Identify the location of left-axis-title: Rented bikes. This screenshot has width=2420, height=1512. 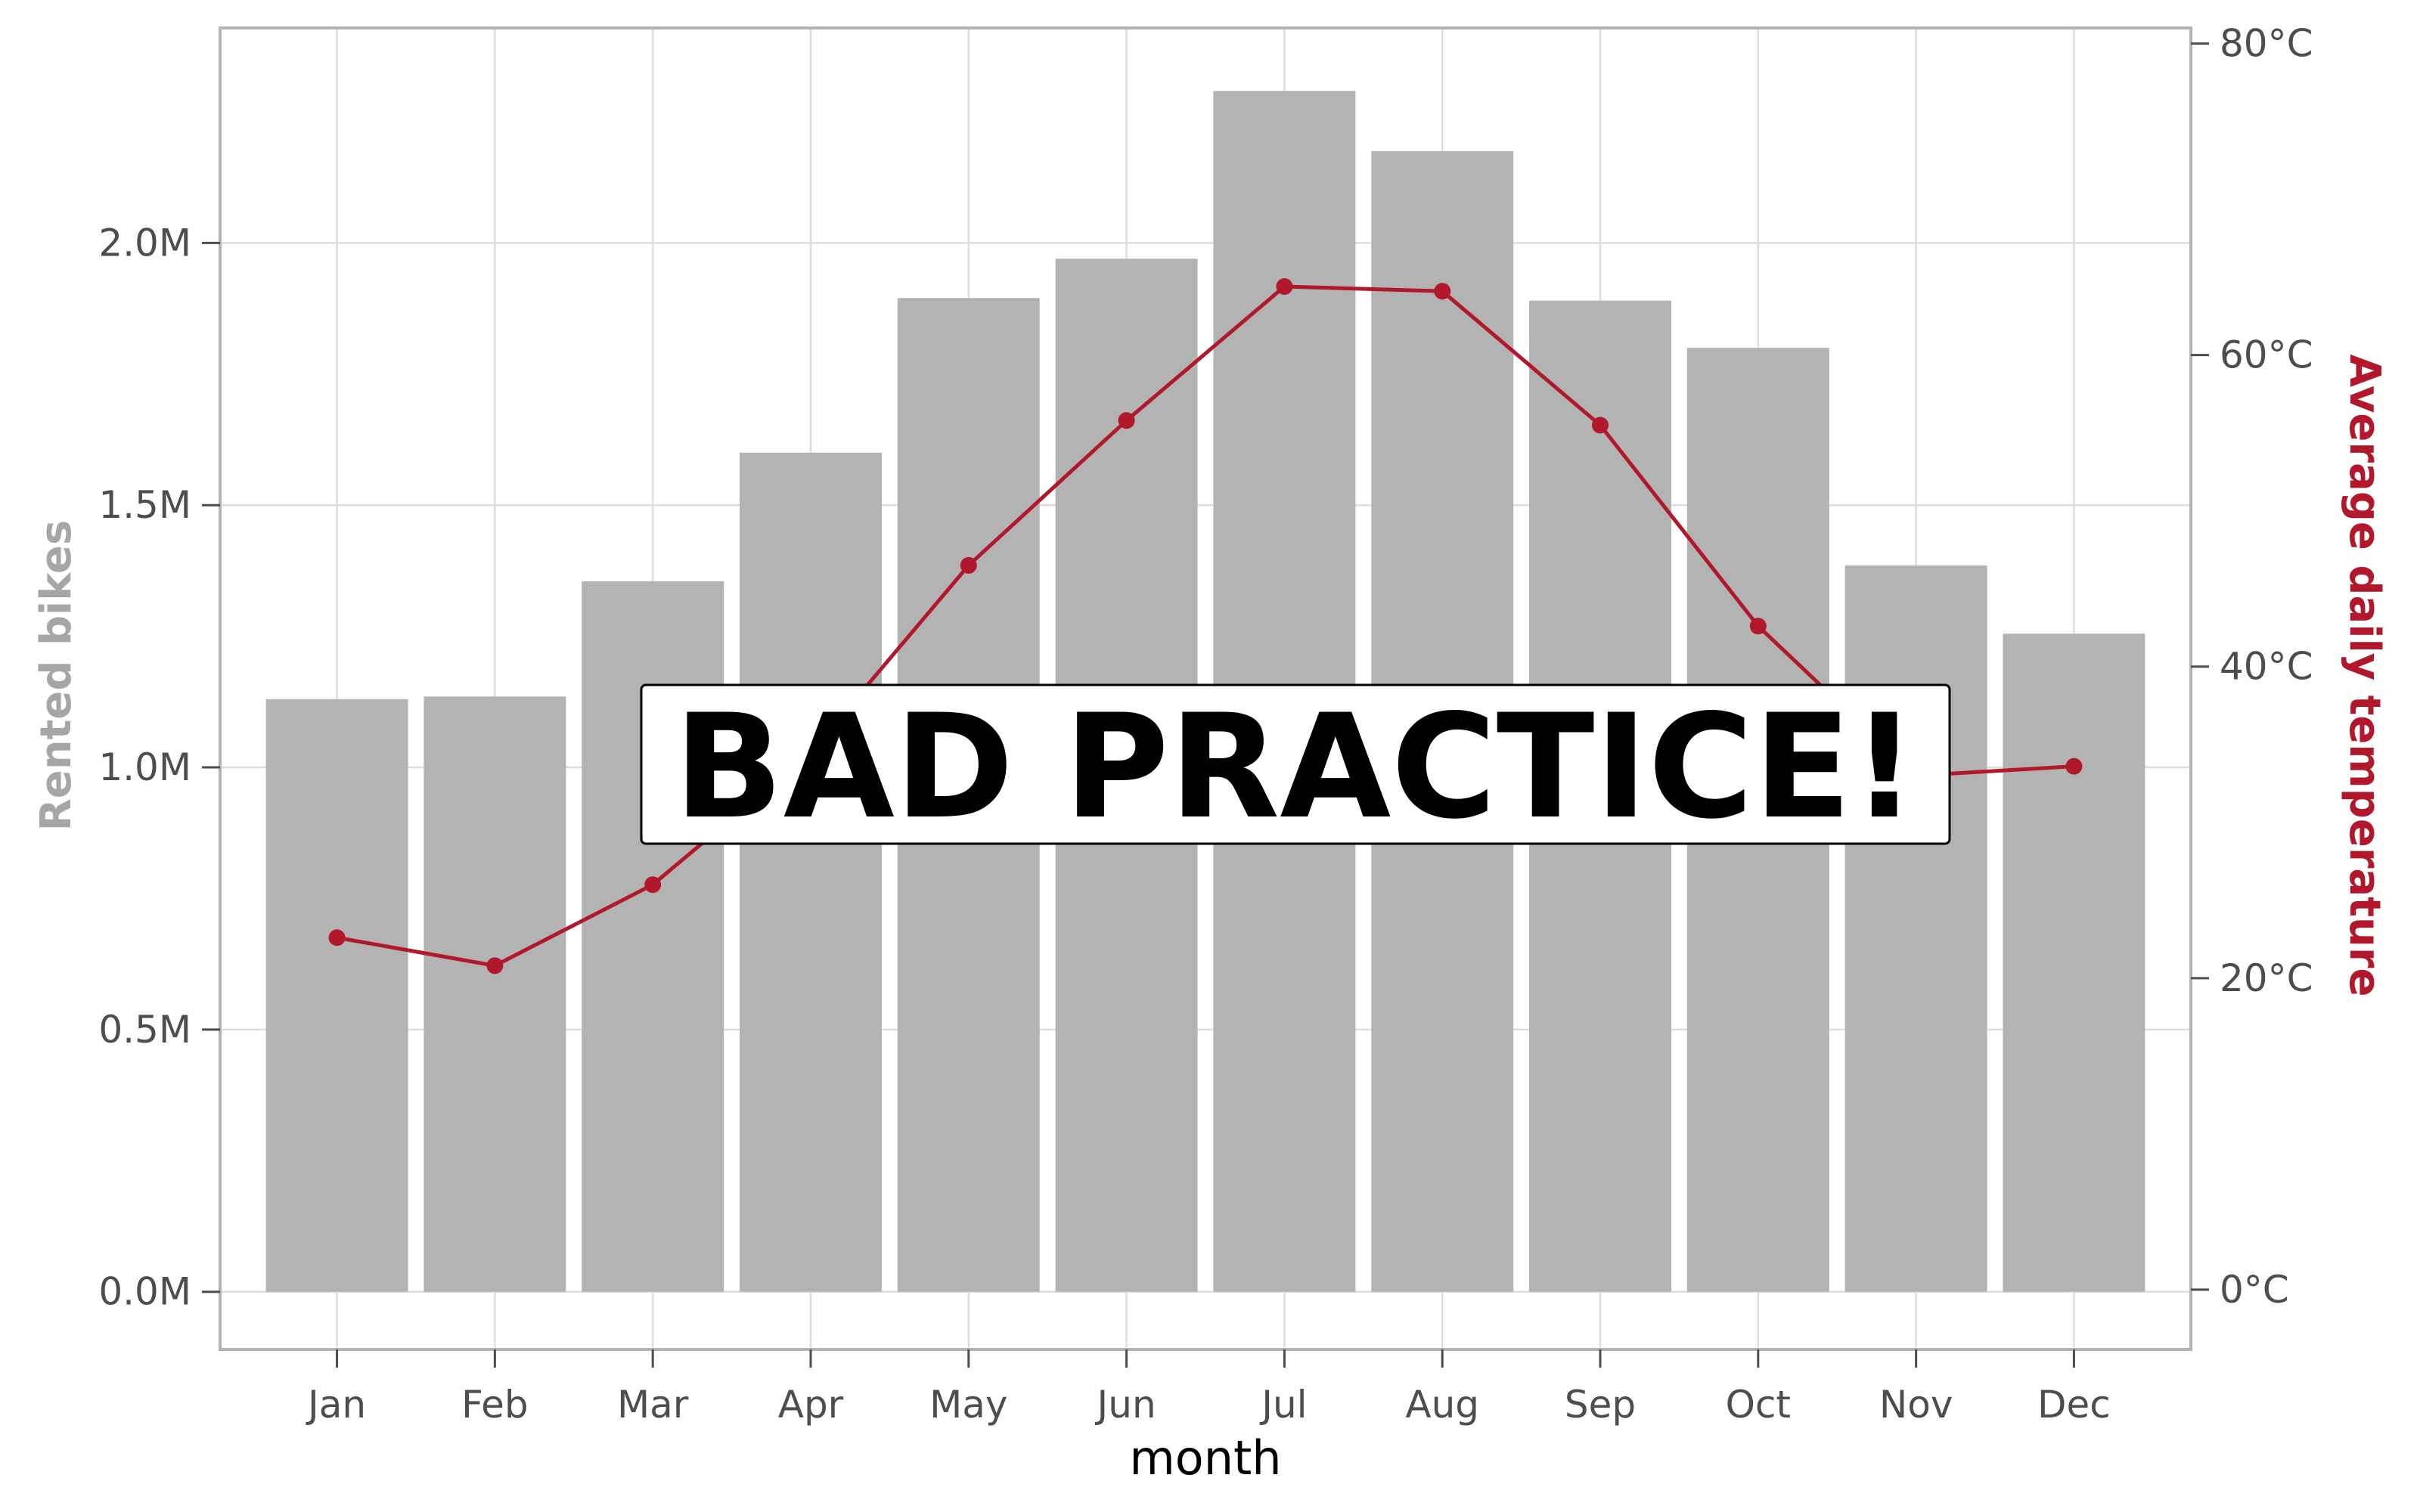
(56, 676).